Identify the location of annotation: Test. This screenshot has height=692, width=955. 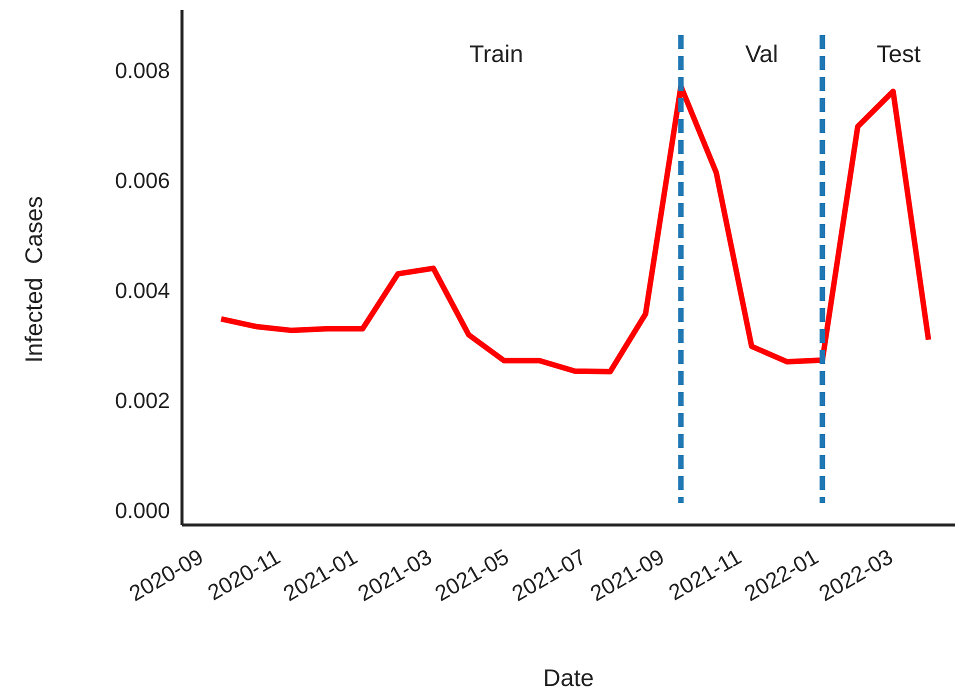
(899, 54).